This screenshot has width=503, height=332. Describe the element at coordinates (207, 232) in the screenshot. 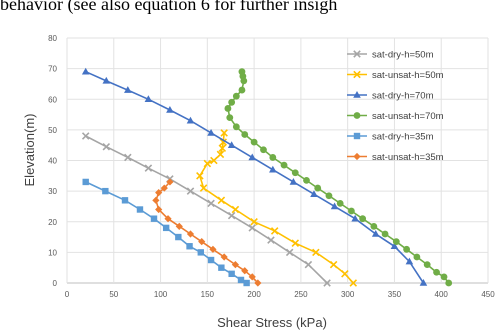

I see `series-sat-unsat-h=35m` at that location.